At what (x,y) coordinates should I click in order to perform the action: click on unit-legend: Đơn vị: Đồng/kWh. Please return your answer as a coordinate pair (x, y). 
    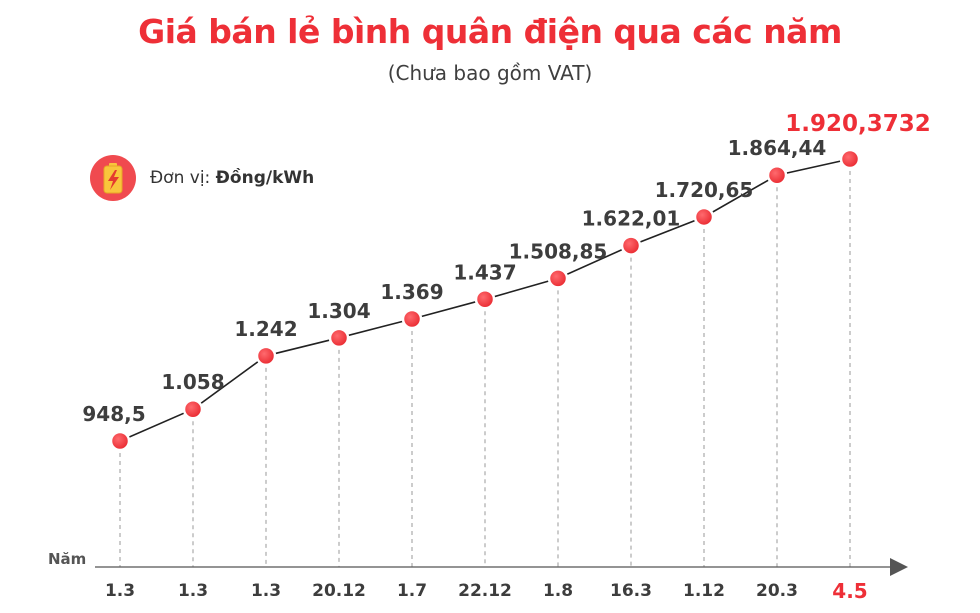
    Looking at the image, I should click on (202, 178).